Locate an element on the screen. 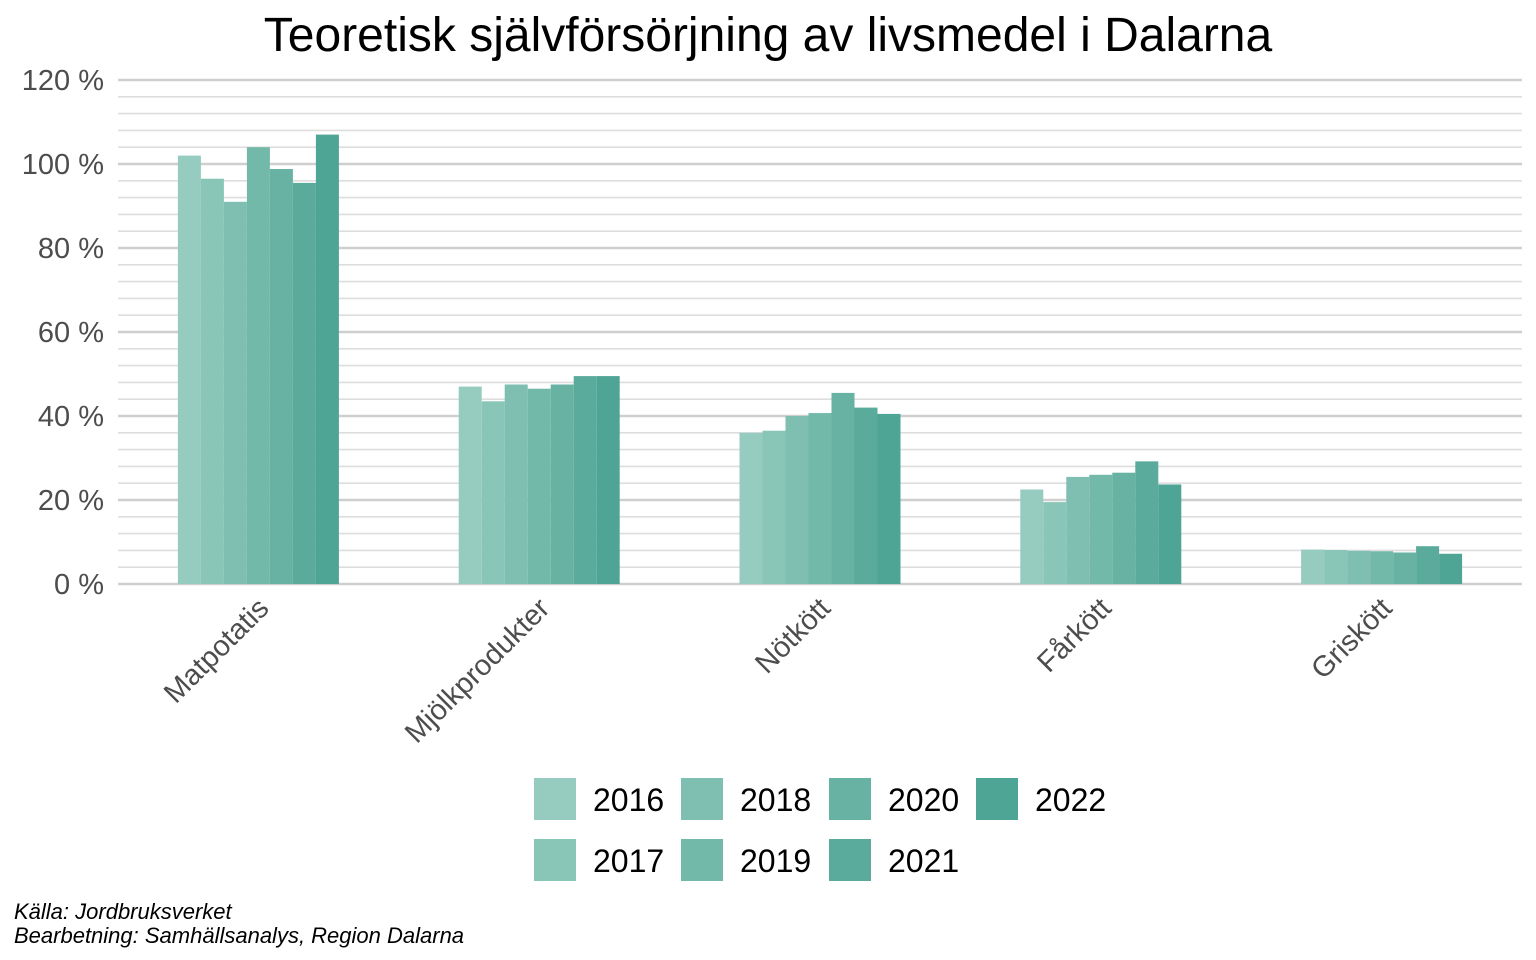 The width and height of the screenshot is (1536, 960). bar-2016-Mjölkprodukter is located at coordinates (470, 485).